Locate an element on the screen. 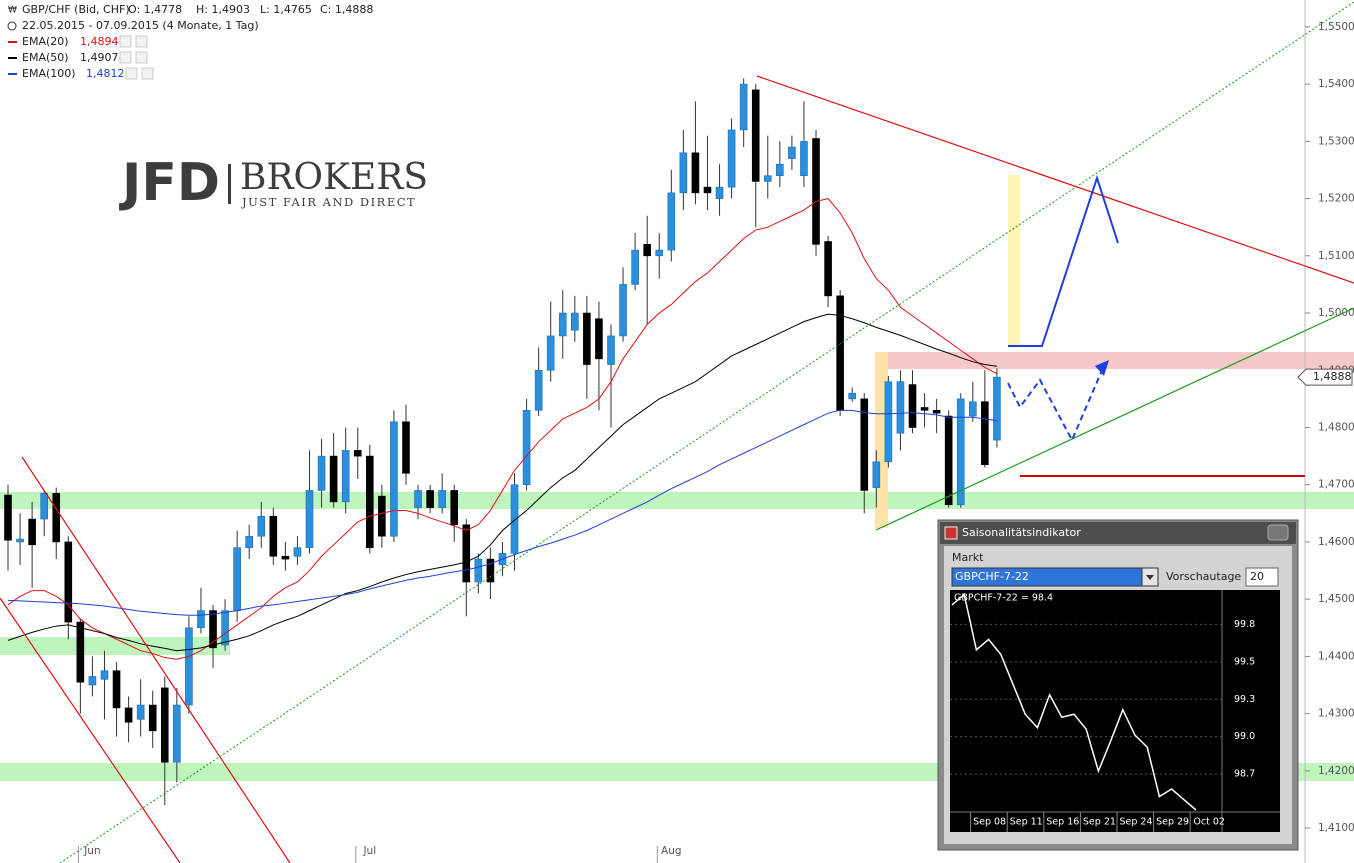 The image size is (1354, 863). x-tick-label: Sep 29 is located at coordinates (1172, 822).